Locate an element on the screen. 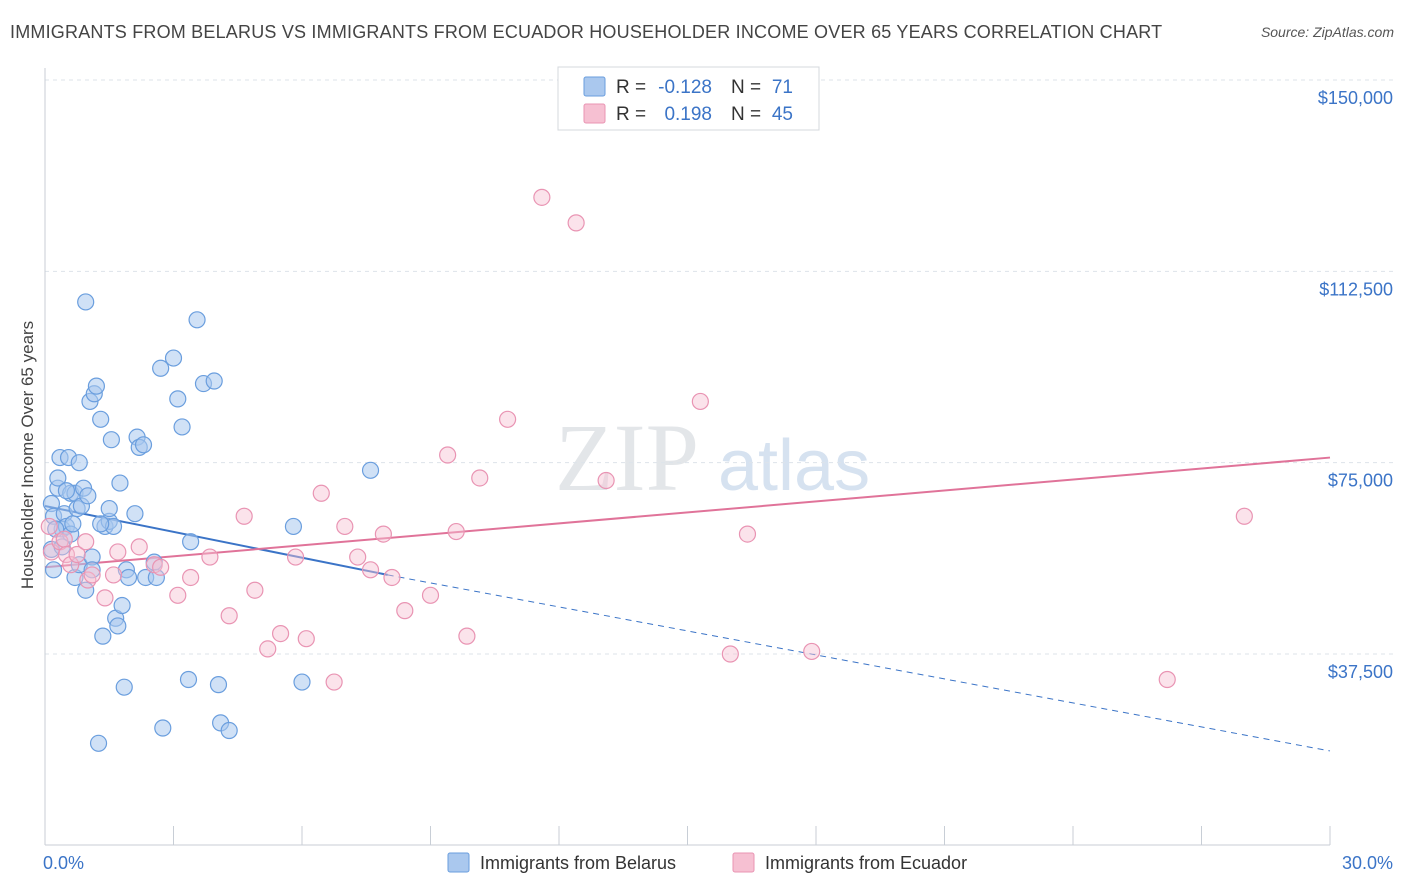 The width and height of the screenshot is (1406, 892). chart-source: Source: ZipAtlas.com is located at coordinates (1327, 32).